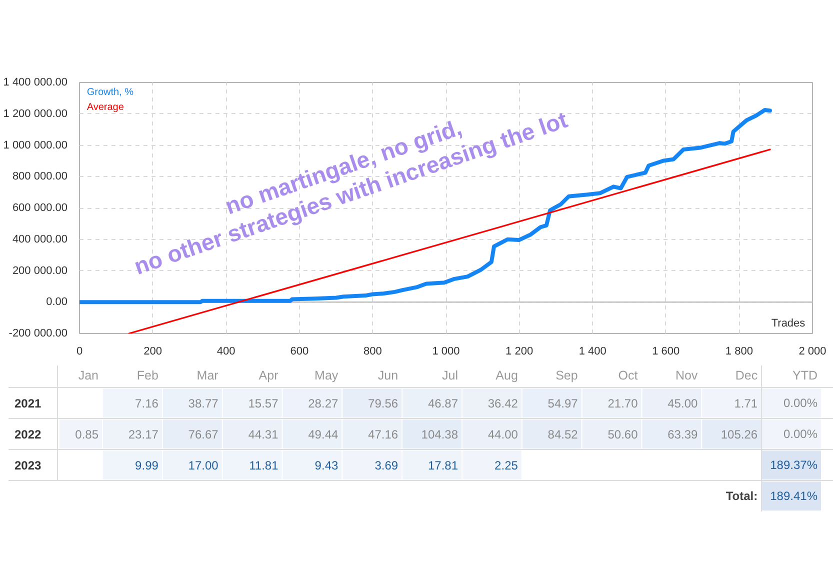  What do you see at coordinates (264, 465) in the screenshot?
I see `data-label: 11.81` at bounding box center [264, 465].